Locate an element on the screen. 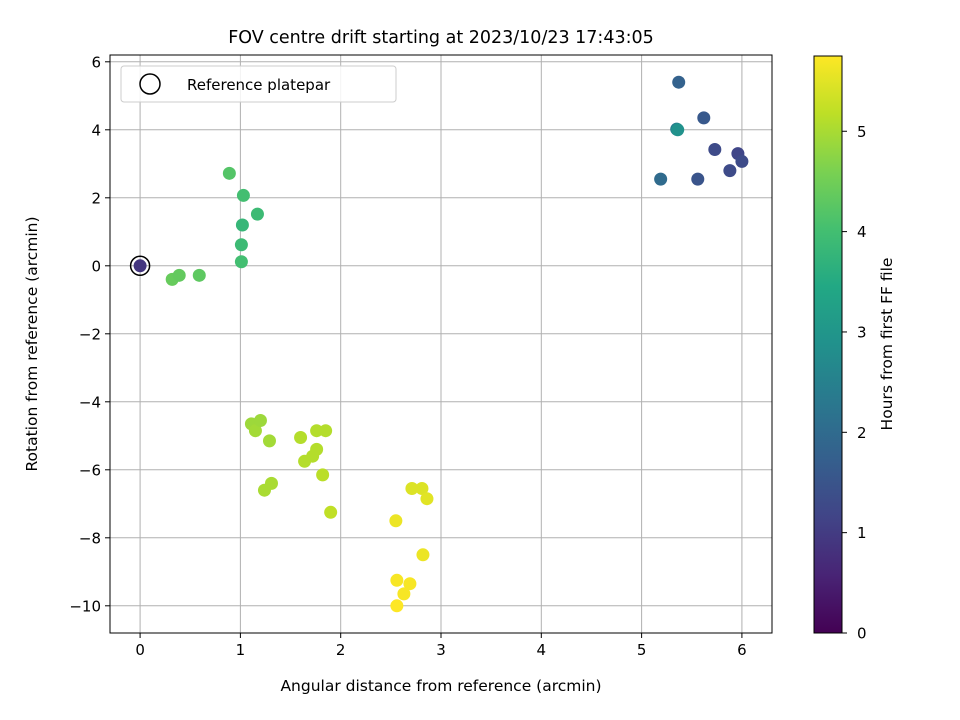 Image resolution: width=960 pixels, height=720 pixels. y-axis-label: Rotation from reference (arcmin) is located at coordinates (32, 343).